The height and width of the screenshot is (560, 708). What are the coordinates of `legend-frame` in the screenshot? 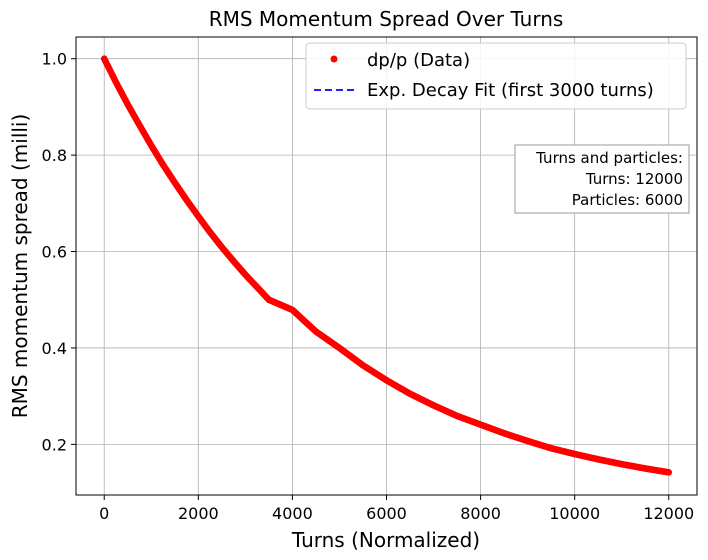 It's located at (496, 76).